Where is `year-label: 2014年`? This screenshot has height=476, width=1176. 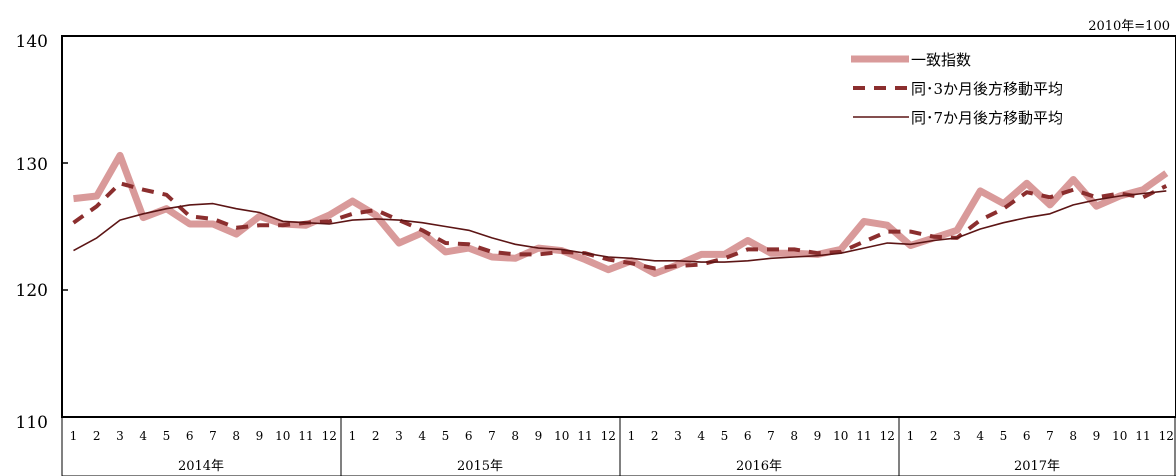 year-label: 2014年 is located at coordinates (201, 466).